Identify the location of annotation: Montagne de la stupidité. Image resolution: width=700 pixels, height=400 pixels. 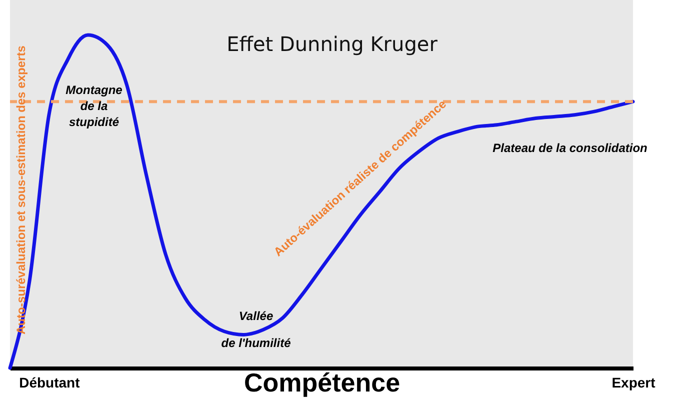
(94, 106).